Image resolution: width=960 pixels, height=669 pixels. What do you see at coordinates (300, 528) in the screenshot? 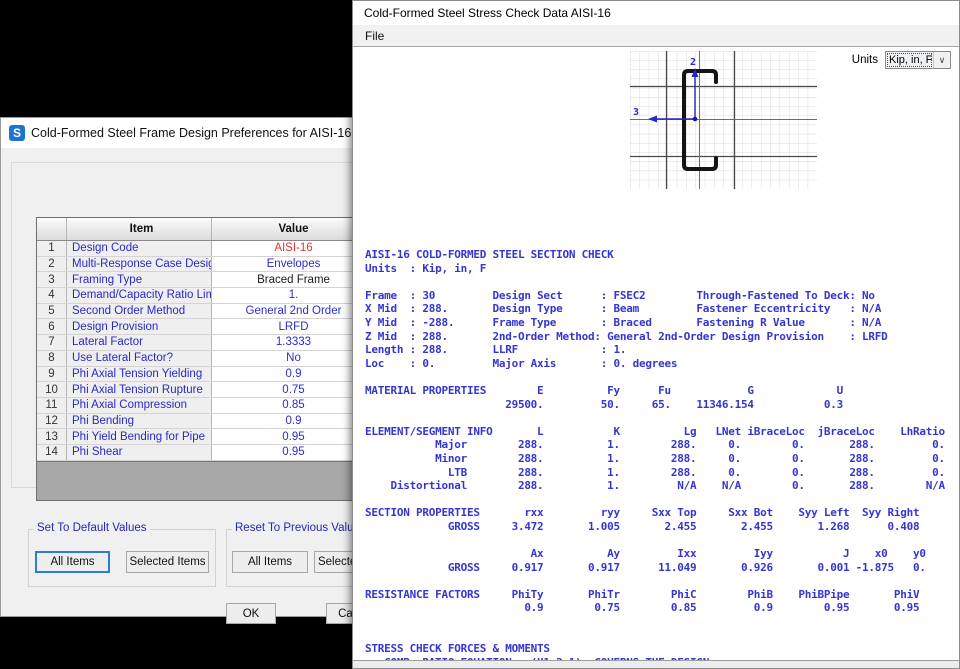
I see `reset-to-previous-values-label: Reset To Previous Values` at bounding box center [300, 528].